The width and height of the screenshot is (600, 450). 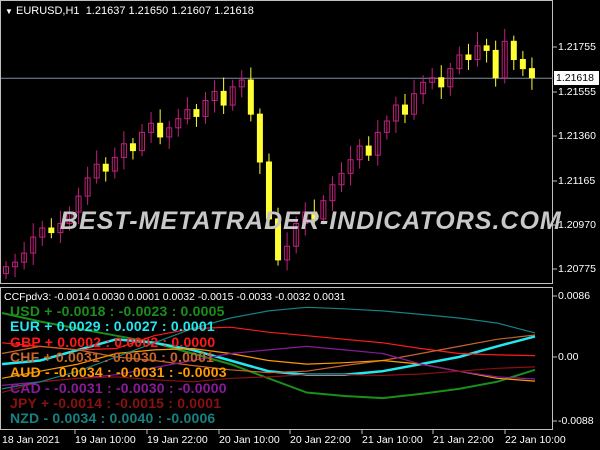 What do you see at coordinates (113, 341) in the screenshot?
I see `legend-row: GBP + 0.0002 : 0.0002 : 0.0000` at bounding box center [113, 341].